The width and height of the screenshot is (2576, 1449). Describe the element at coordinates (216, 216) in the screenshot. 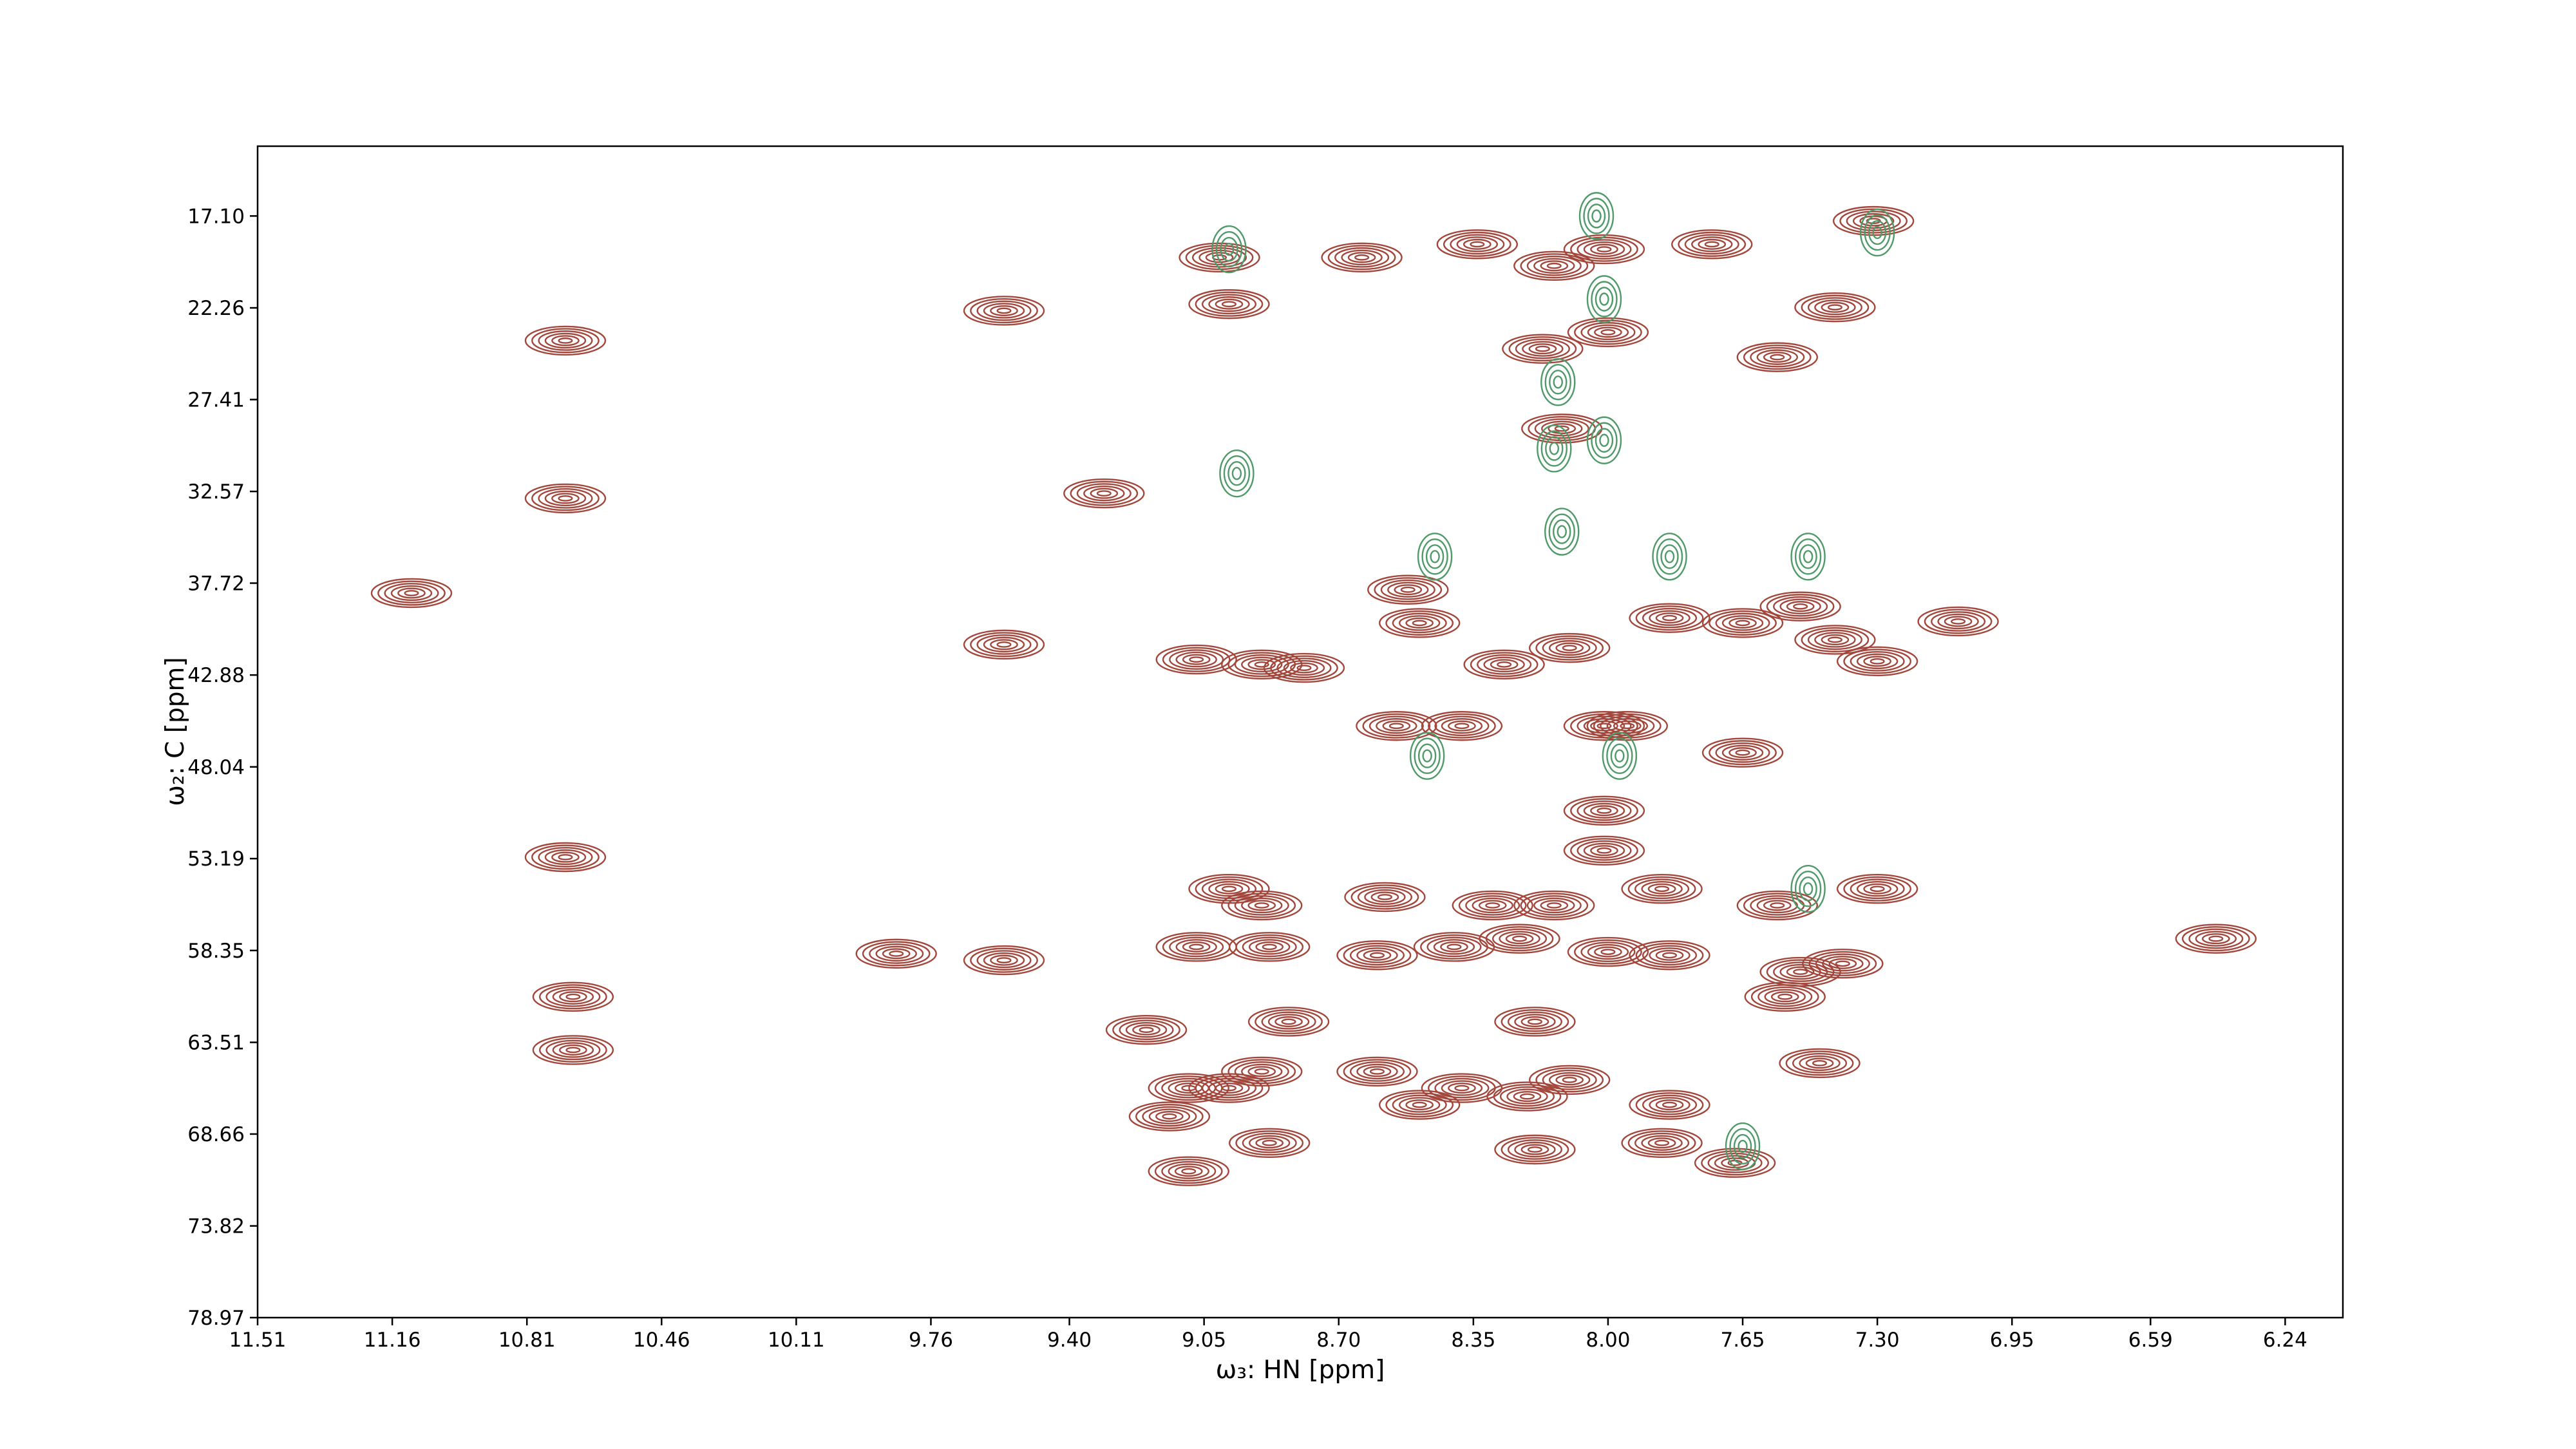

I see `y-tick-label: 17.10` at that location.